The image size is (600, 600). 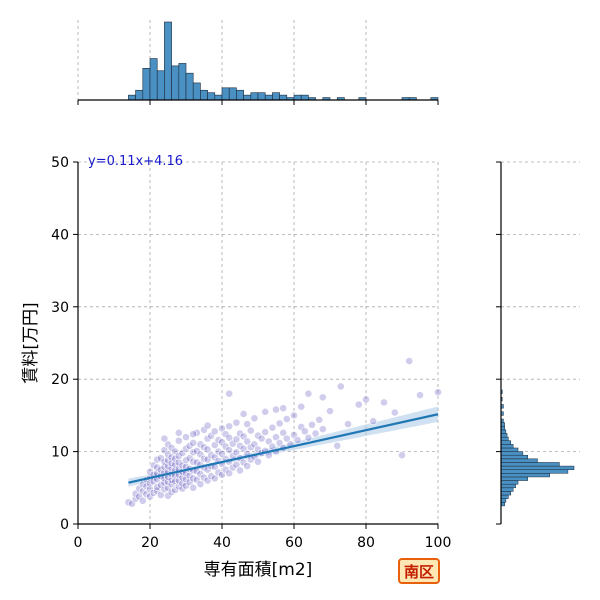 I want to click on x-tick-label: 40, so click(x=222, y=543).